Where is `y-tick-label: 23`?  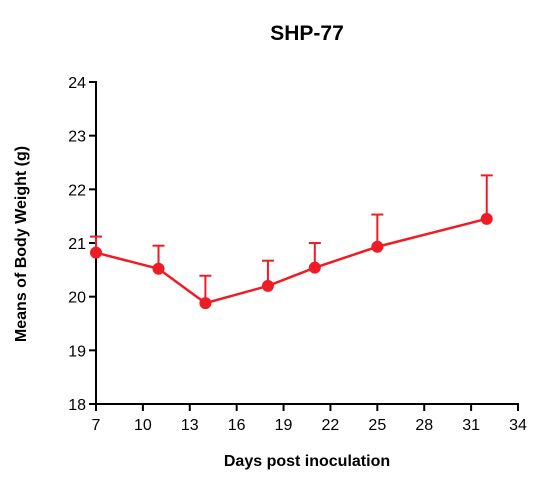
y-tick-label: 23 is located at coordinates (77, 137).